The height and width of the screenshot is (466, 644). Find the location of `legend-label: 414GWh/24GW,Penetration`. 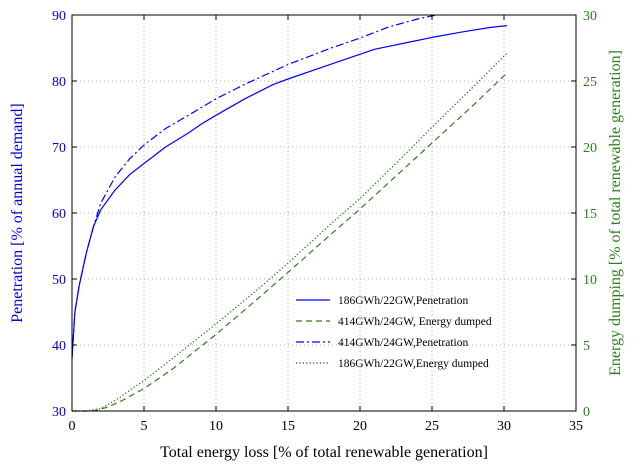

legend-label: 414GWh/24GW,Penetration is located at coordinates (403, 343).